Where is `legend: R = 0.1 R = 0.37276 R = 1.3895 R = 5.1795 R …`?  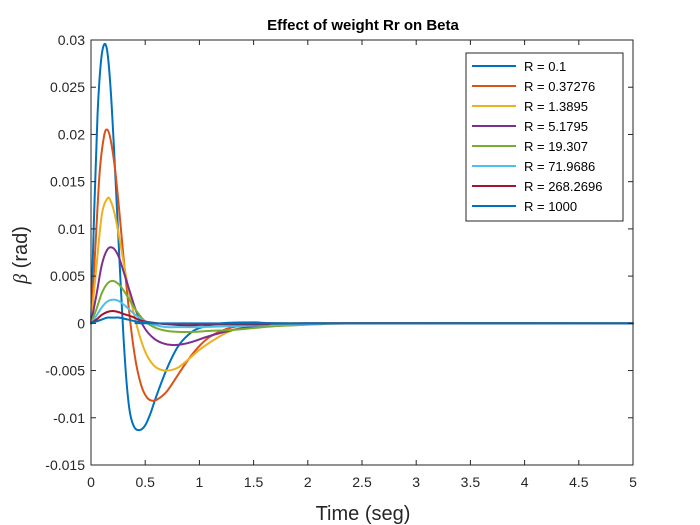
legend: R = 0.1 R = 0.37276 R = 1.3895 R = 5.1795 R … is located at coordinates (544, 137).